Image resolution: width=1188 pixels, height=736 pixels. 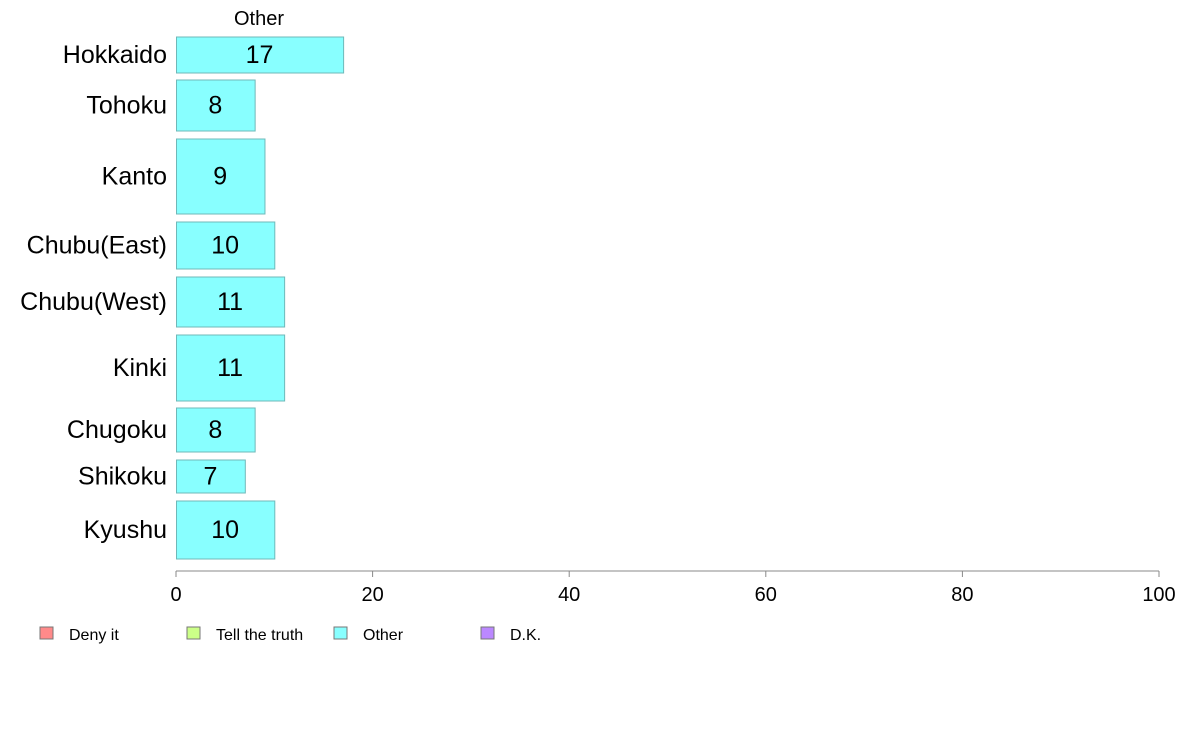 What do you see at coordinates (962, 595) in the screenshot?
I see `x-tick-label: 80` at bounding box center [962, 595].